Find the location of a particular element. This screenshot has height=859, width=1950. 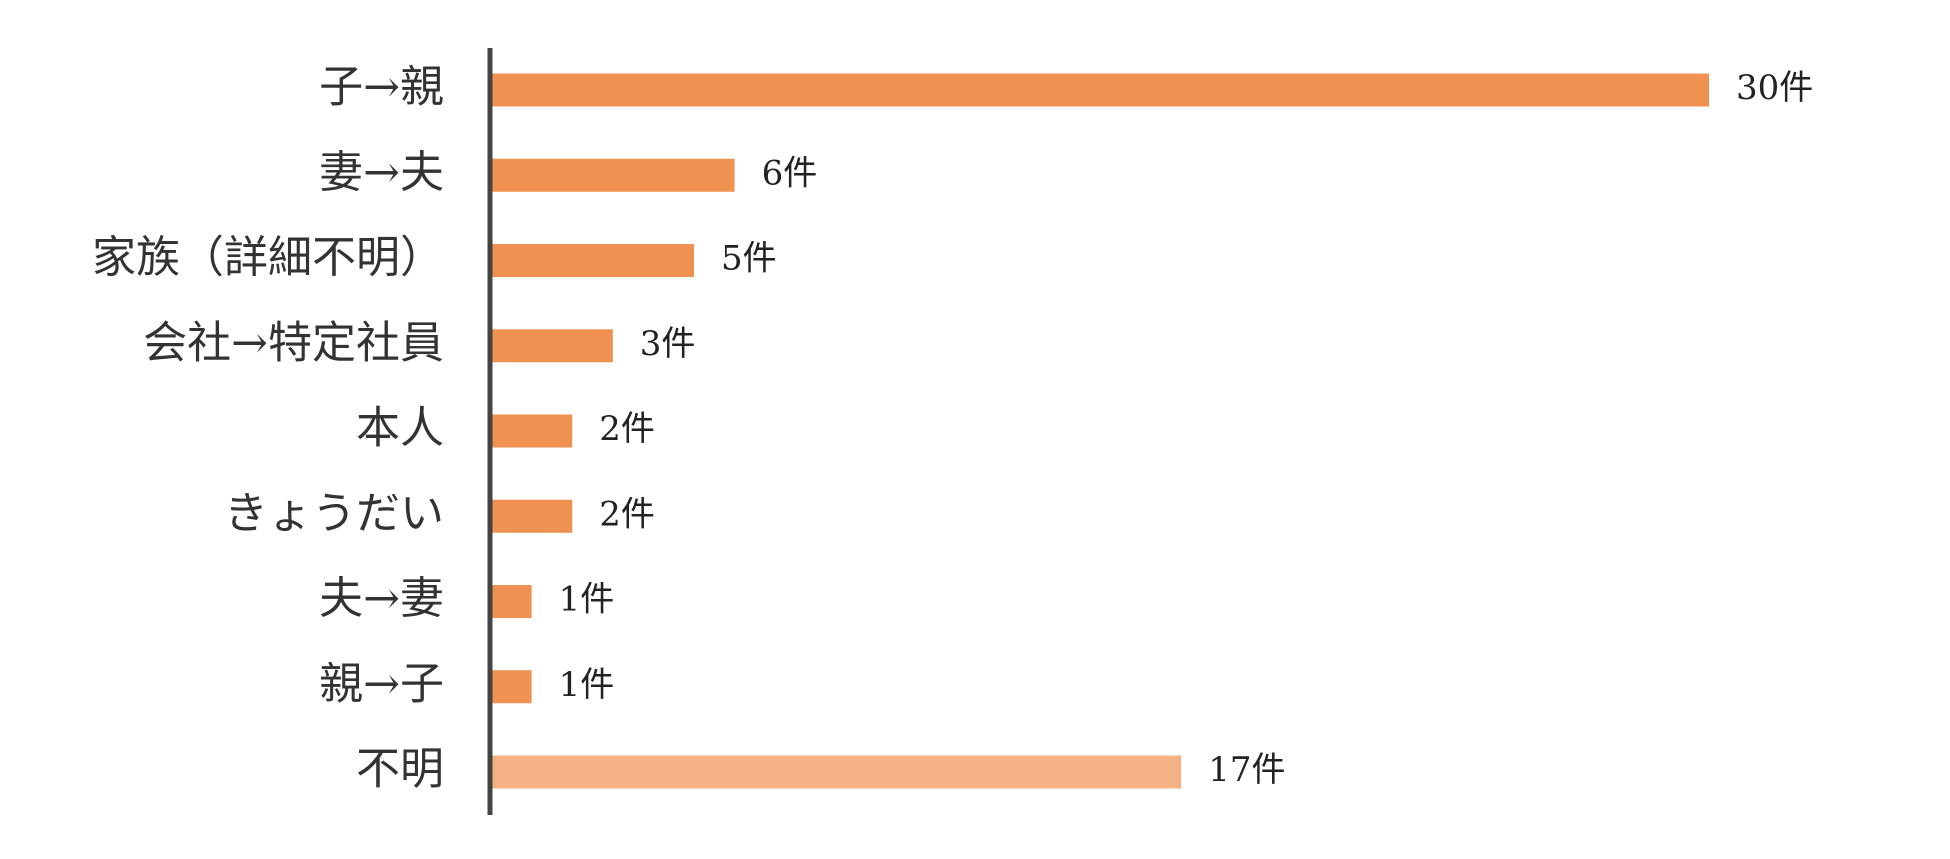

category-label: 不明 is located at coordinates (400, 769).